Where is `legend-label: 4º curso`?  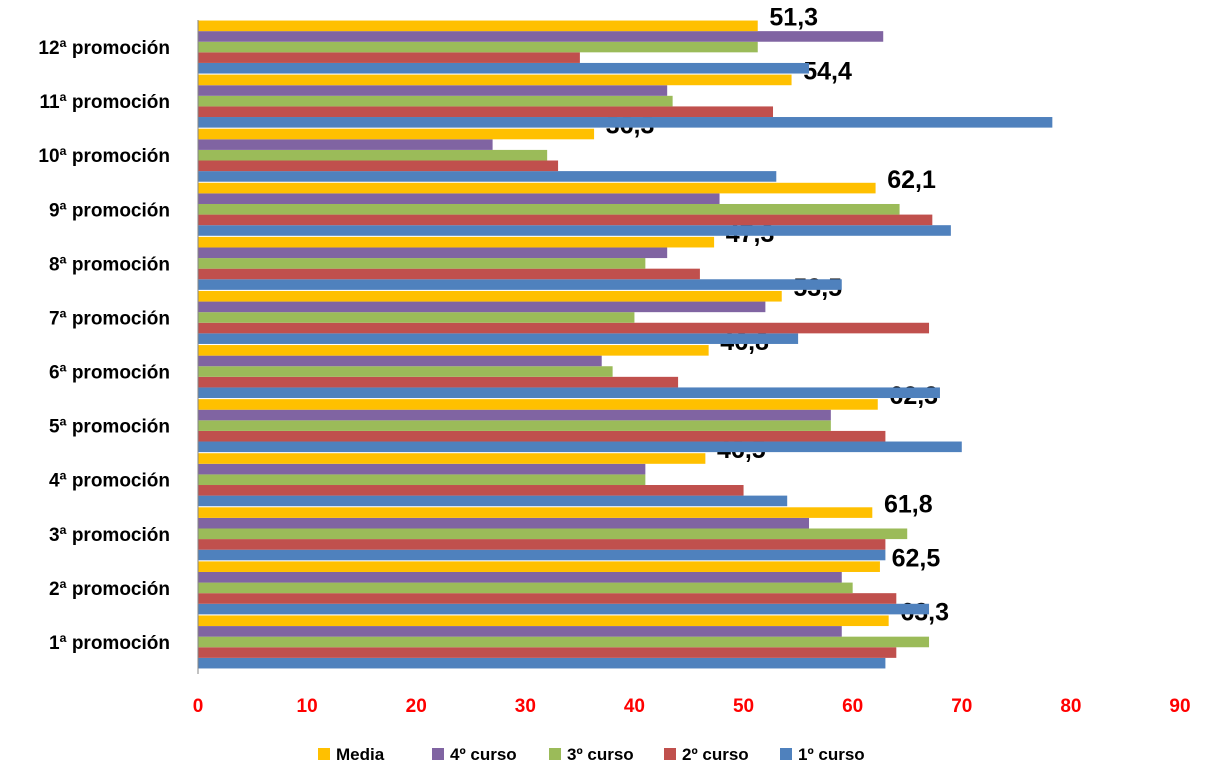 legend-label: 4º curso is located at coordinates (483, 754).